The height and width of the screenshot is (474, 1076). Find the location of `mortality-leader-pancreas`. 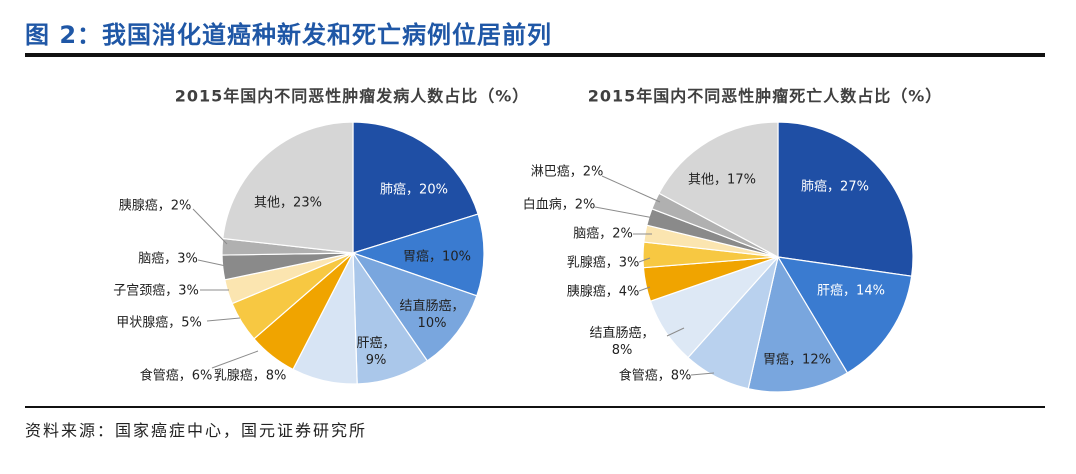

mortality-leader-pancreas is located at coordinates (644, 289).